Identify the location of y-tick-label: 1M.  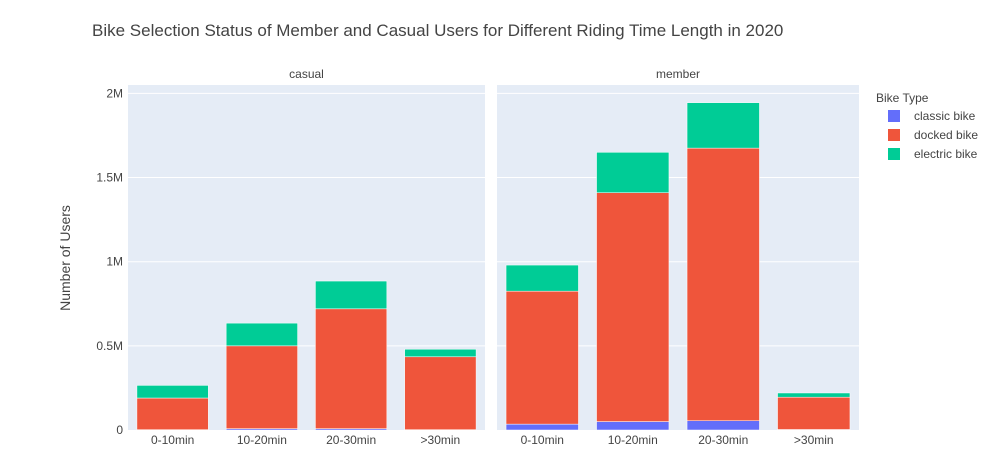
(114, 262).